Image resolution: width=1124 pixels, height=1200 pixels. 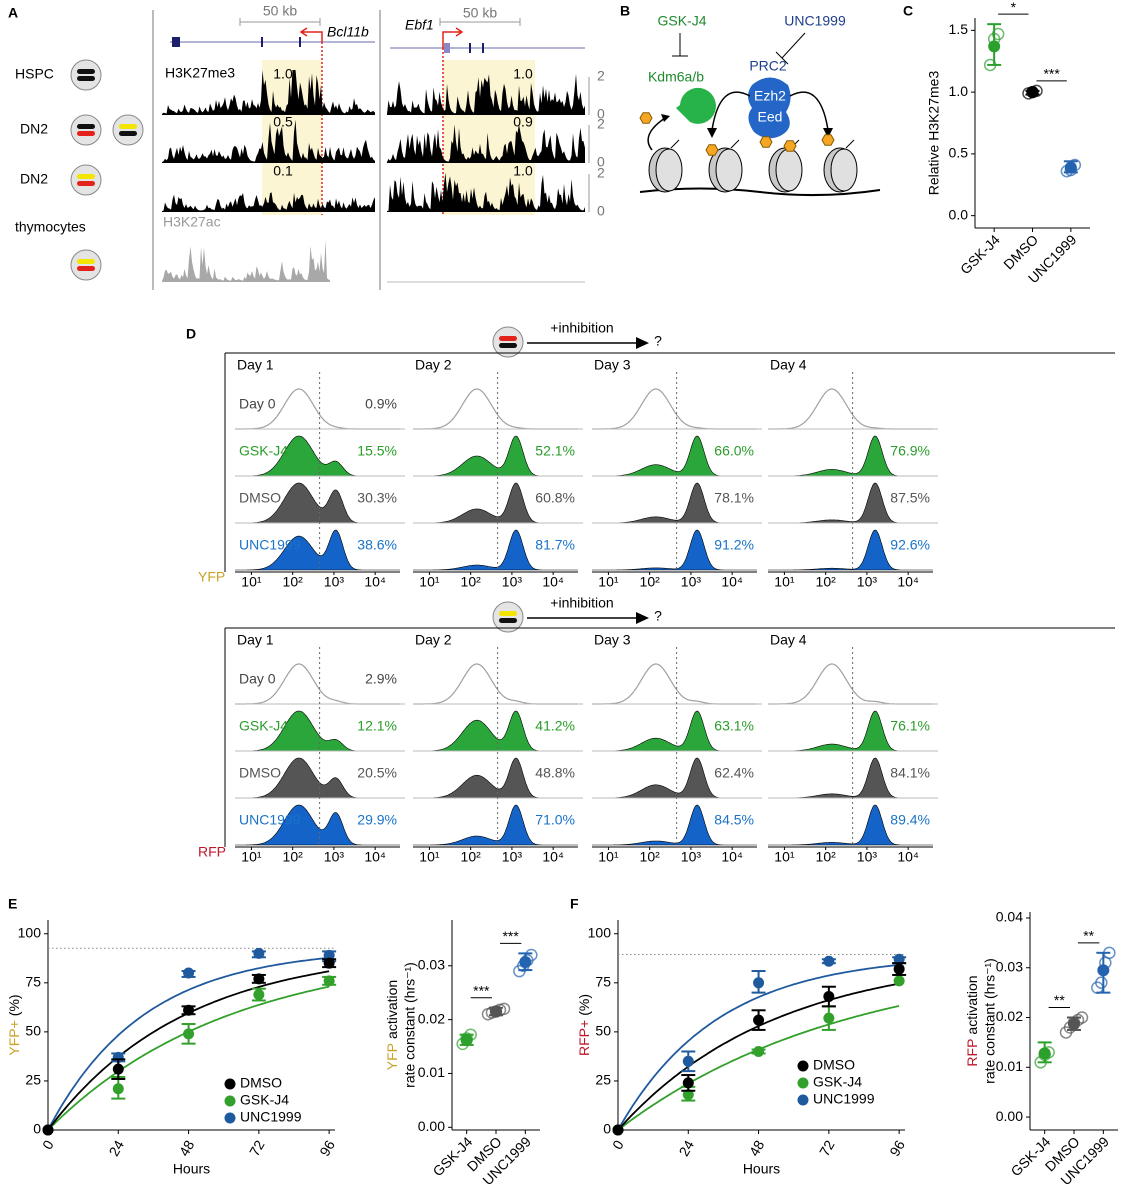 I want to click on day-label: Day 1, so click(x=255, y=365).